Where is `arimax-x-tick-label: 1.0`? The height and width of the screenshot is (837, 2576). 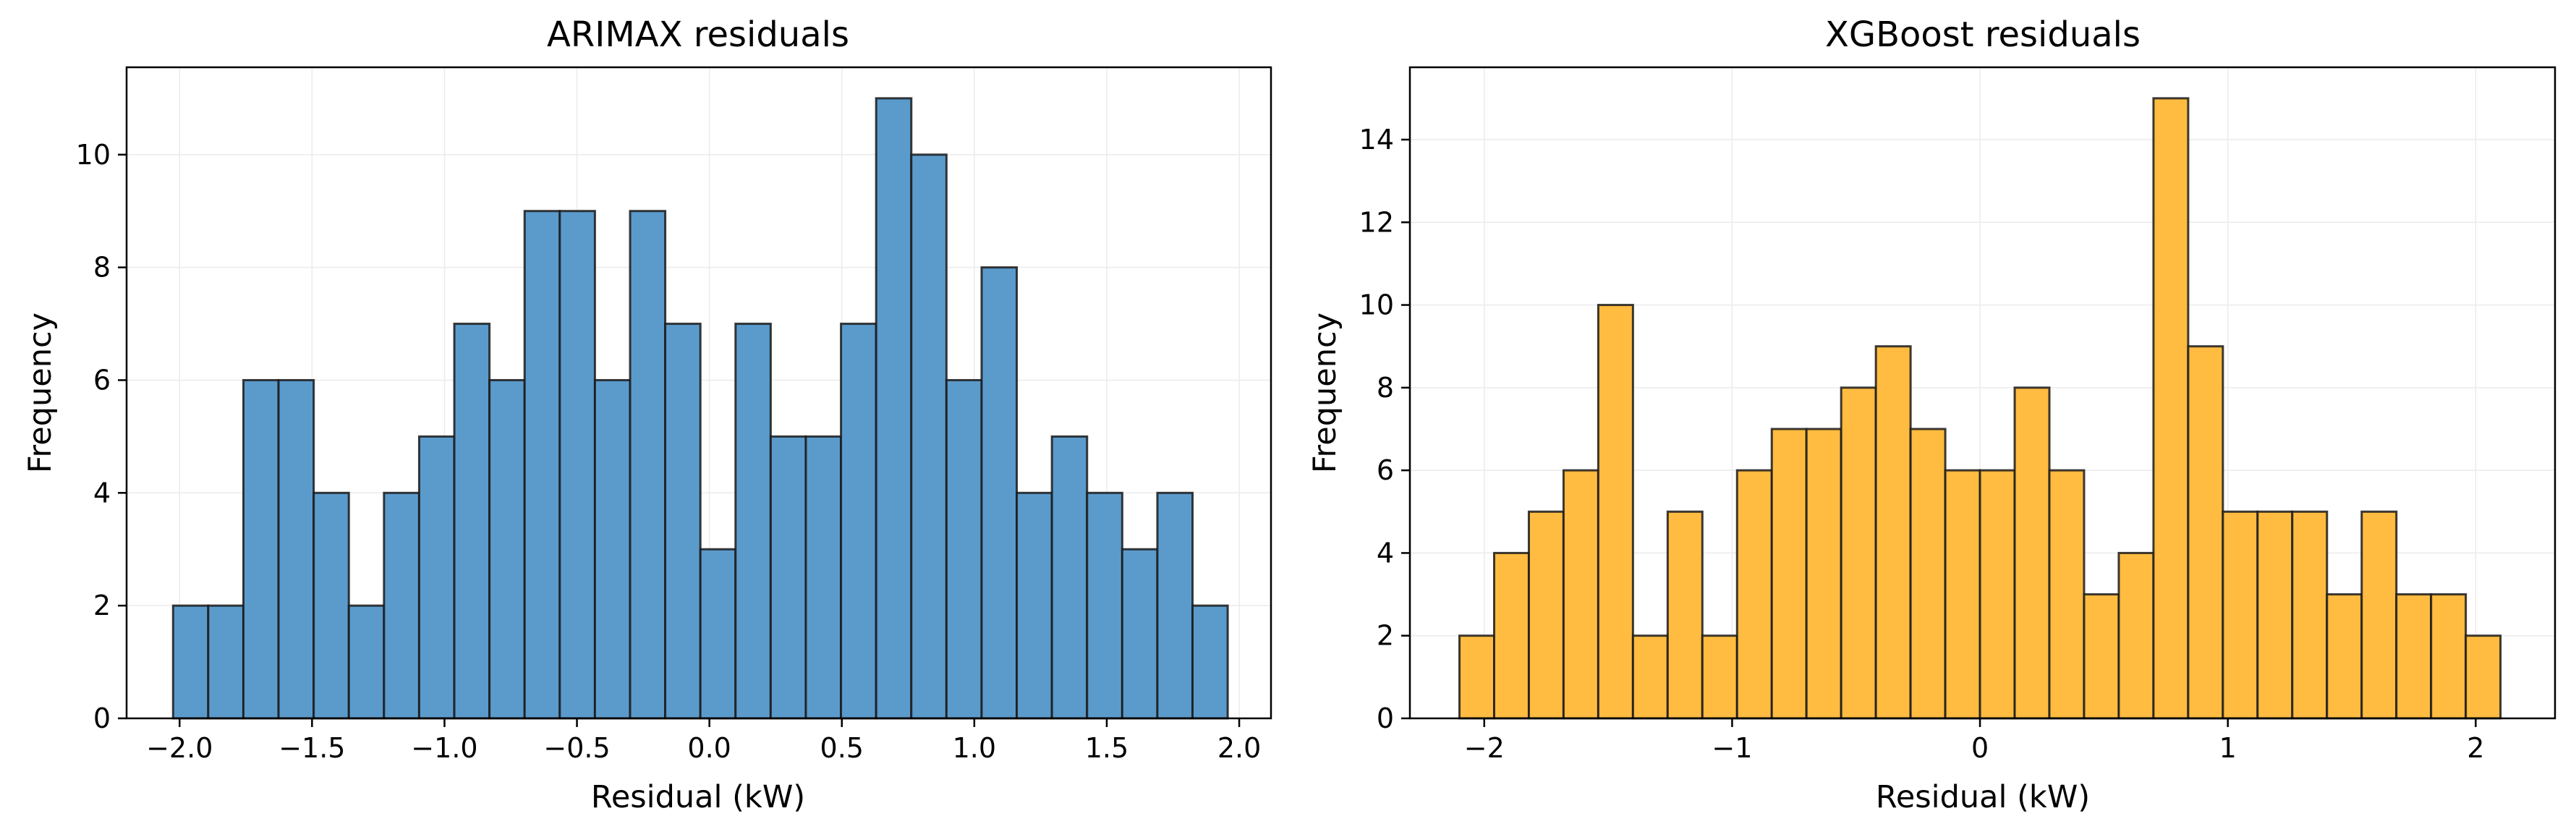 arimax-x-tick-label: 1.0 is located at coordinates (974, 748).